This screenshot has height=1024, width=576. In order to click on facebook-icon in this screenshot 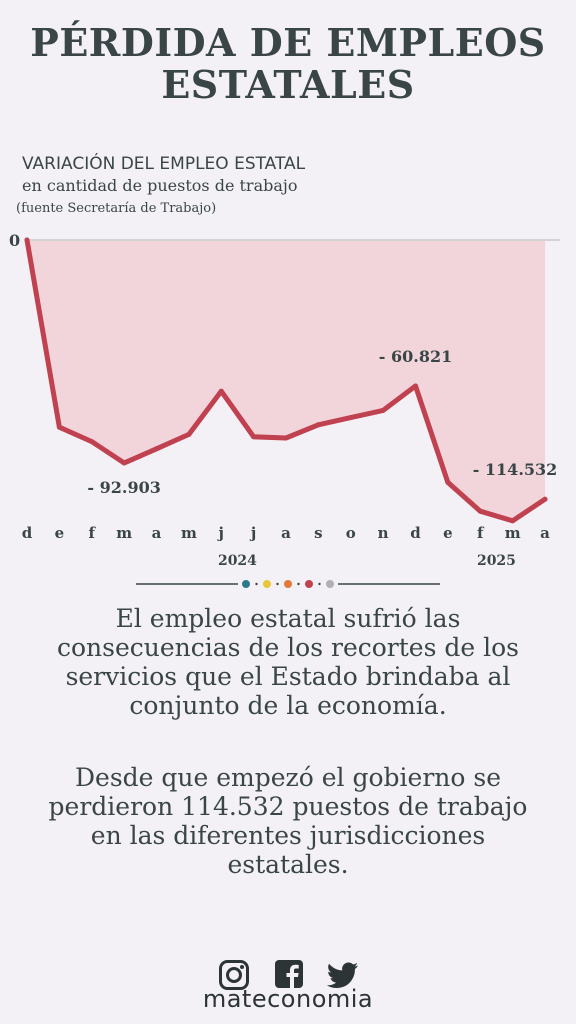, I will do `click(289, 974)`.